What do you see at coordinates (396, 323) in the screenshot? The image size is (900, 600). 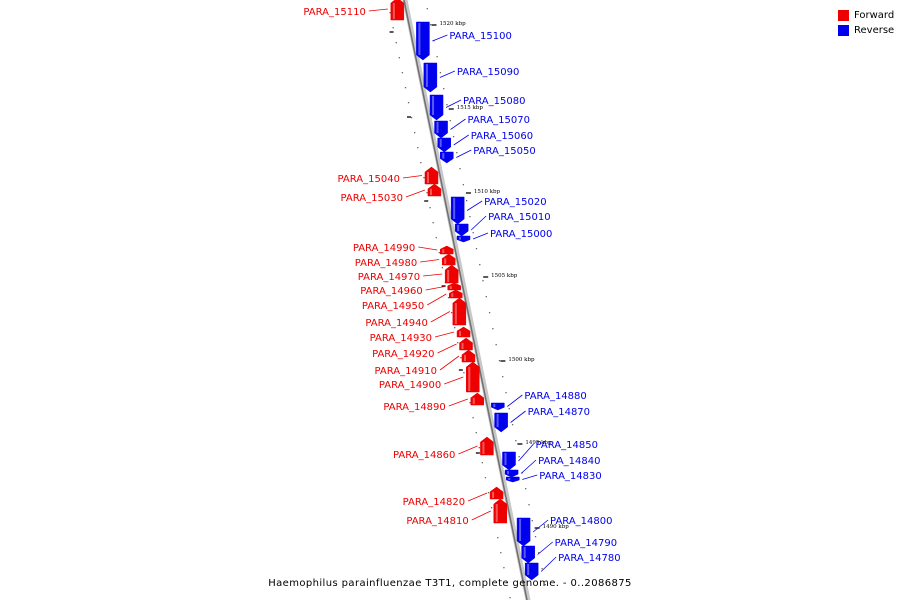 I see `gene-label: PARA_14940` at bounding box center [396, 323].